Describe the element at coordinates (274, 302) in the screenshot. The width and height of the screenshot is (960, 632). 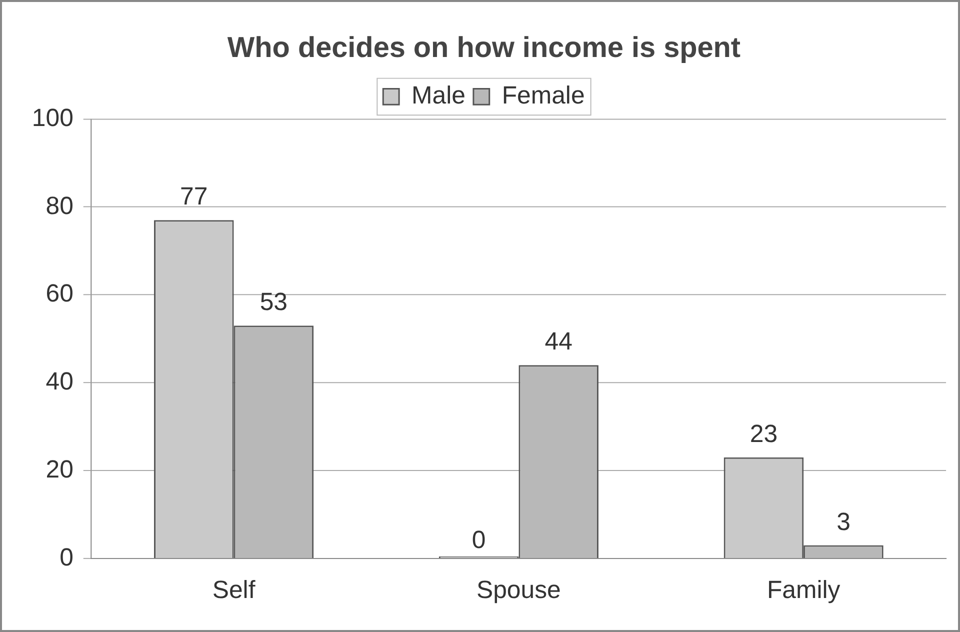
I see `data-label: 53` at that location.